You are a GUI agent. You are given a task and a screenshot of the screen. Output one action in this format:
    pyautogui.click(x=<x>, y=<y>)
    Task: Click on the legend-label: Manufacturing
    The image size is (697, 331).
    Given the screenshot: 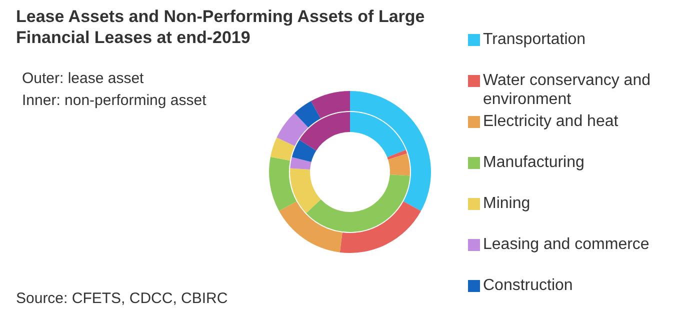 What is the action you would take?
    pyautogui.click(x=533, y=162)
    